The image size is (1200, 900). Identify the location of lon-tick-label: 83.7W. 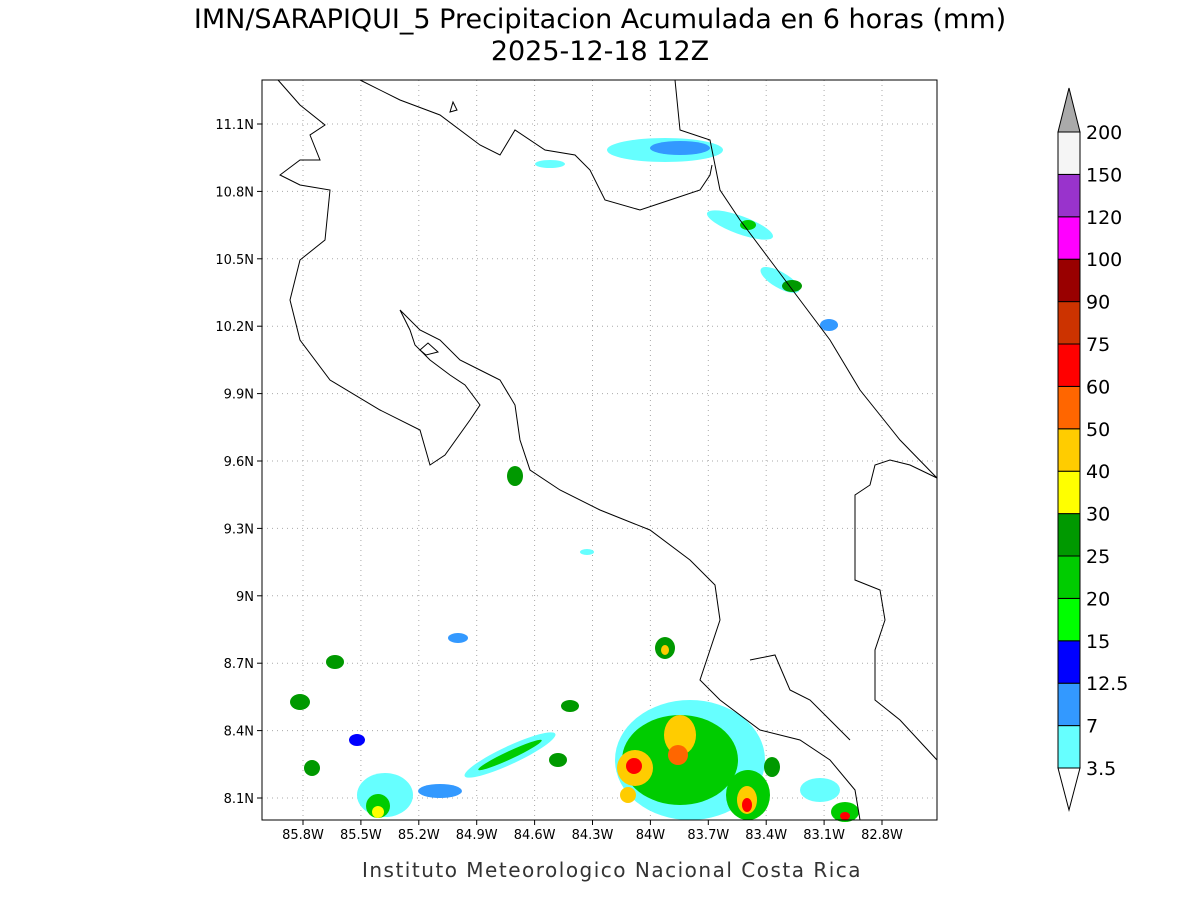
(708, 835).